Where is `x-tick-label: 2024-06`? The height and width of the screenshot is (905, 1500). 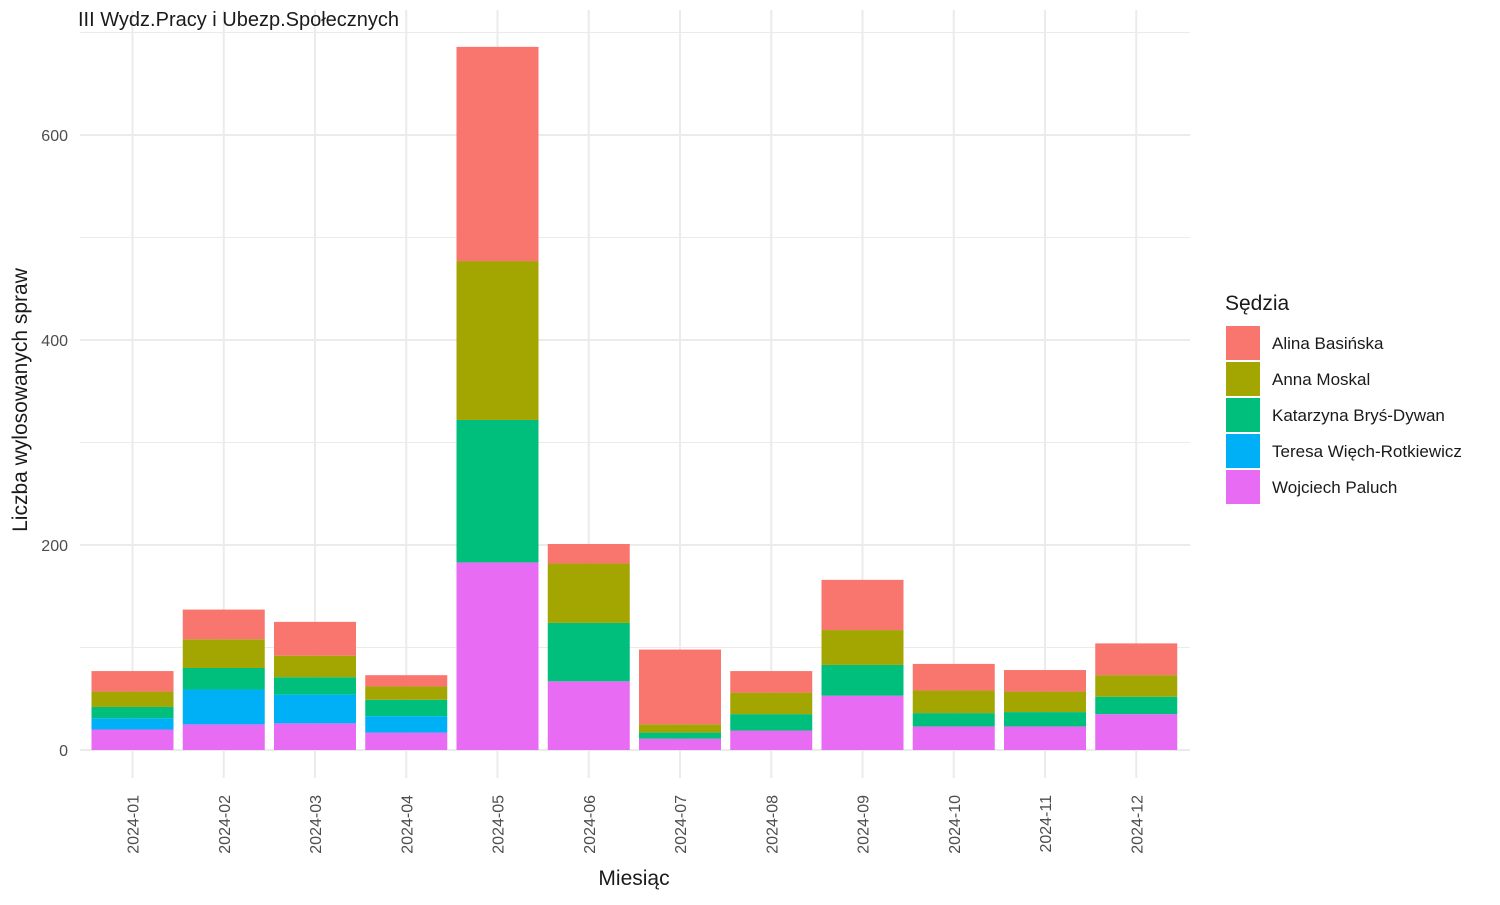 x-tick-label: 2024-06 is located at coordinates (590, 824).